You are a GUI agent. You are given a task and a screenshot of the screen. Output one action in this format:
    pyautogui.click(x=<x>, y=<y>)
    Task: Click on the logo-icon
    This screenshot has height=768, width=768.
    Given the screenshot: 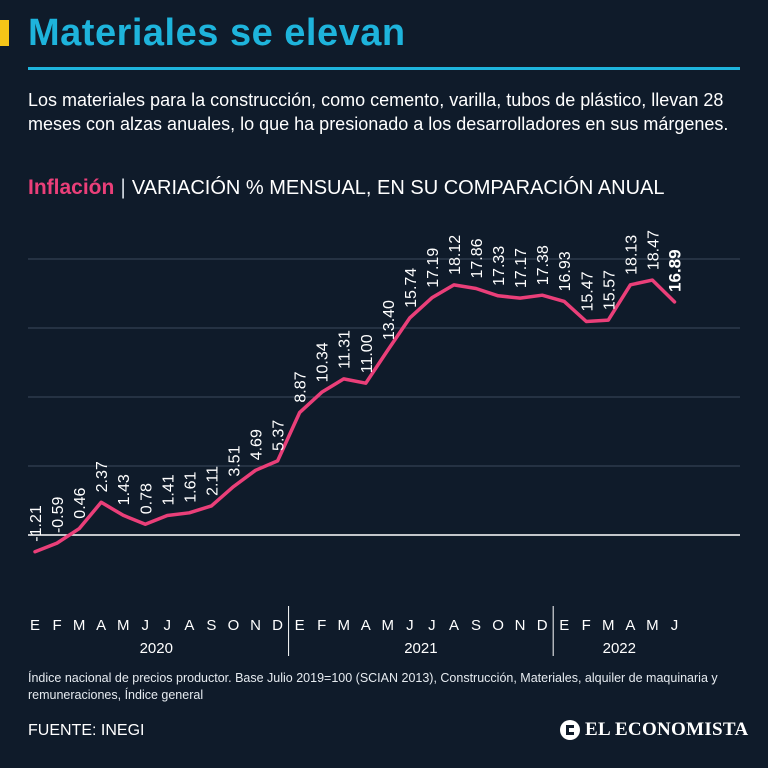 What is the action you would take?
    pyautogui.click(x=570, y=730)
    